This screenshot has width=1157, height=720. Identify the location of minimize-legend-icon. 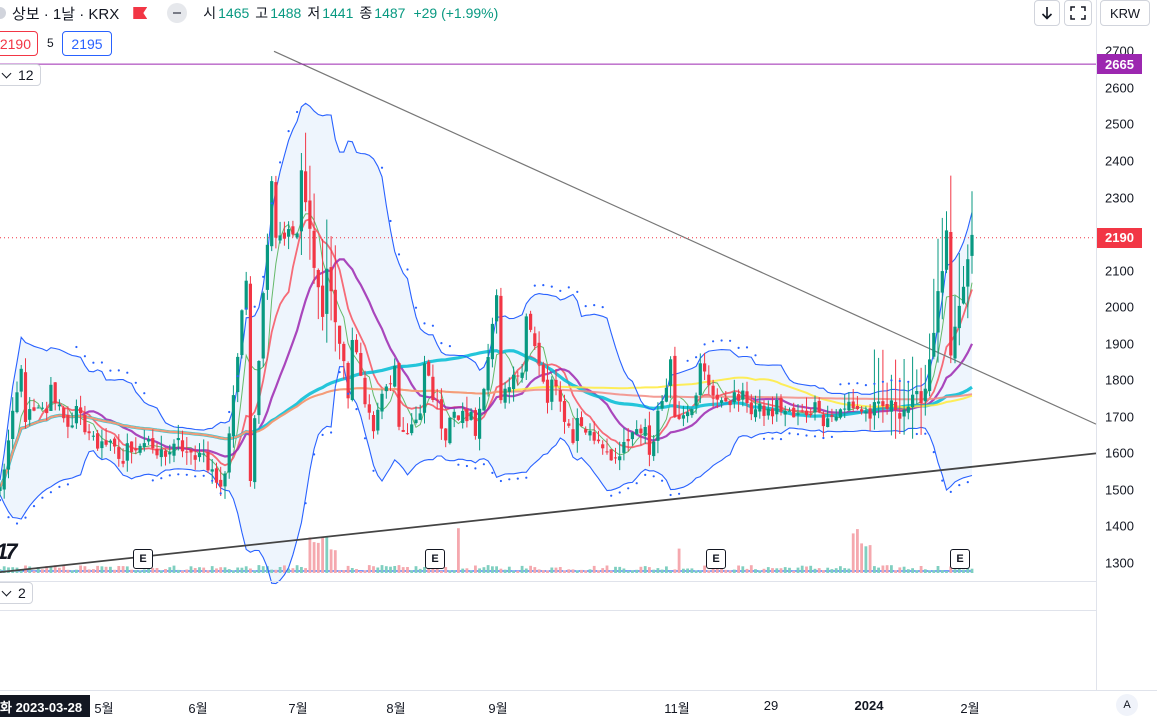
(177, 13).